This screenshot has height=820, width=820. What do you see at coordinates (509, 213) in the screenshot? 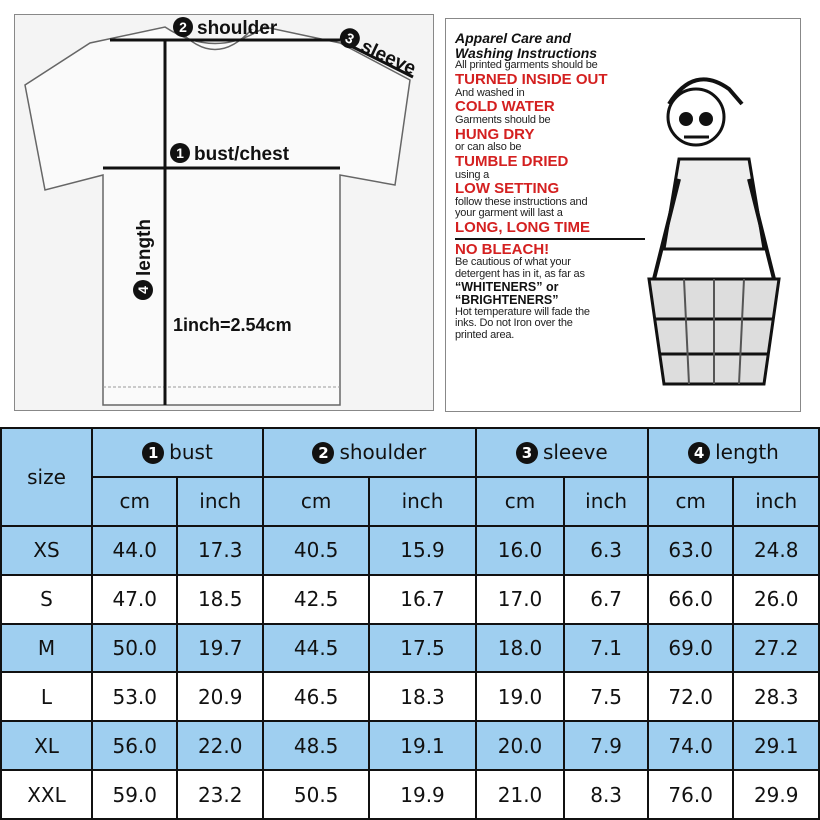
I see `care-line: your garment will last a` at bounding box center [509, 213].